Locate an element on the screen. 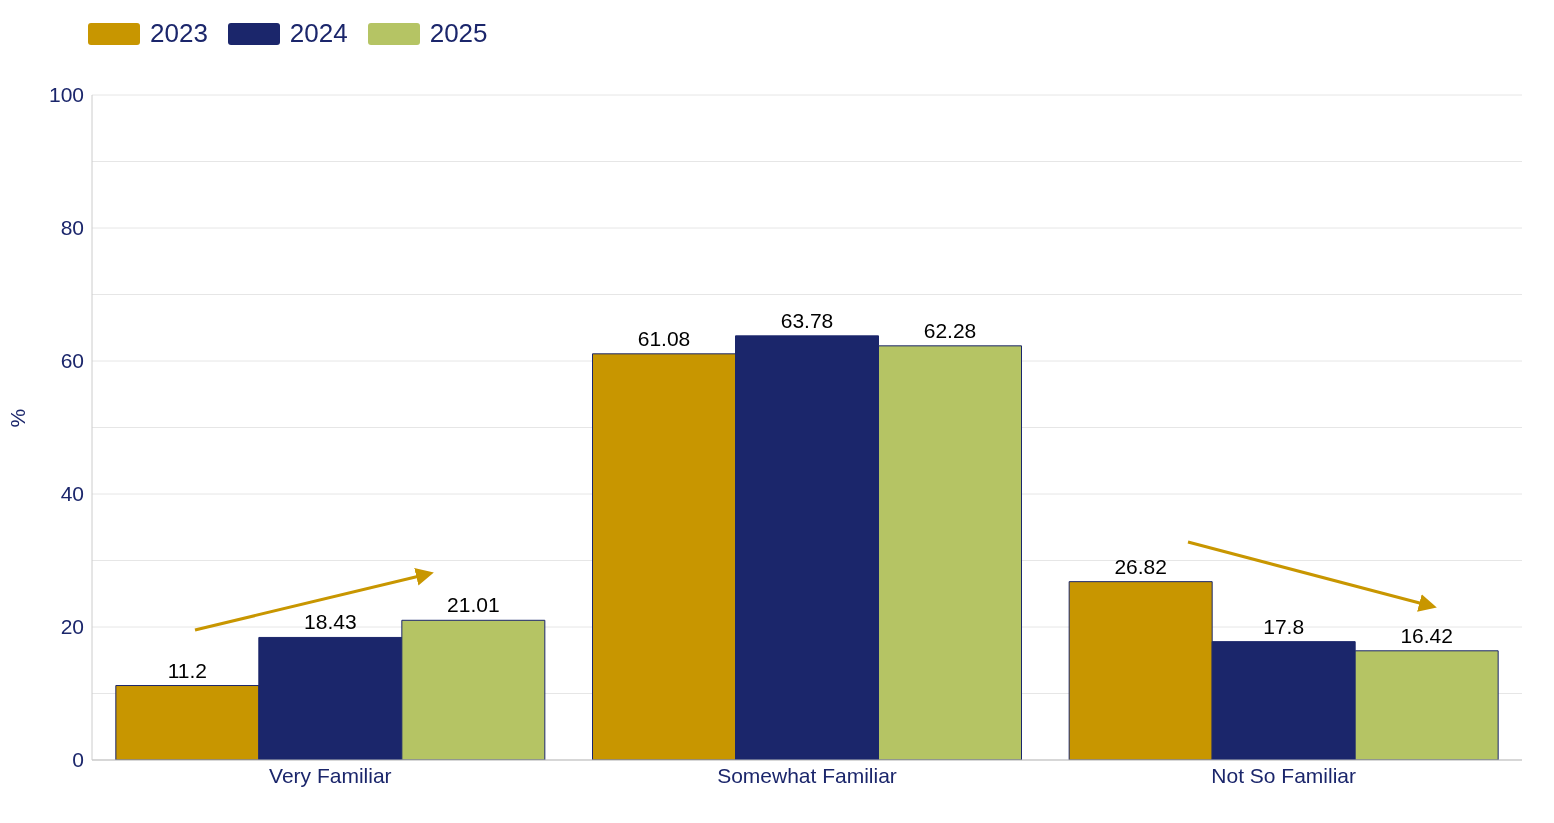 The width and height of the screenshot is (1554, 823). y-axis-title: % is located at coordinates (18, 418).